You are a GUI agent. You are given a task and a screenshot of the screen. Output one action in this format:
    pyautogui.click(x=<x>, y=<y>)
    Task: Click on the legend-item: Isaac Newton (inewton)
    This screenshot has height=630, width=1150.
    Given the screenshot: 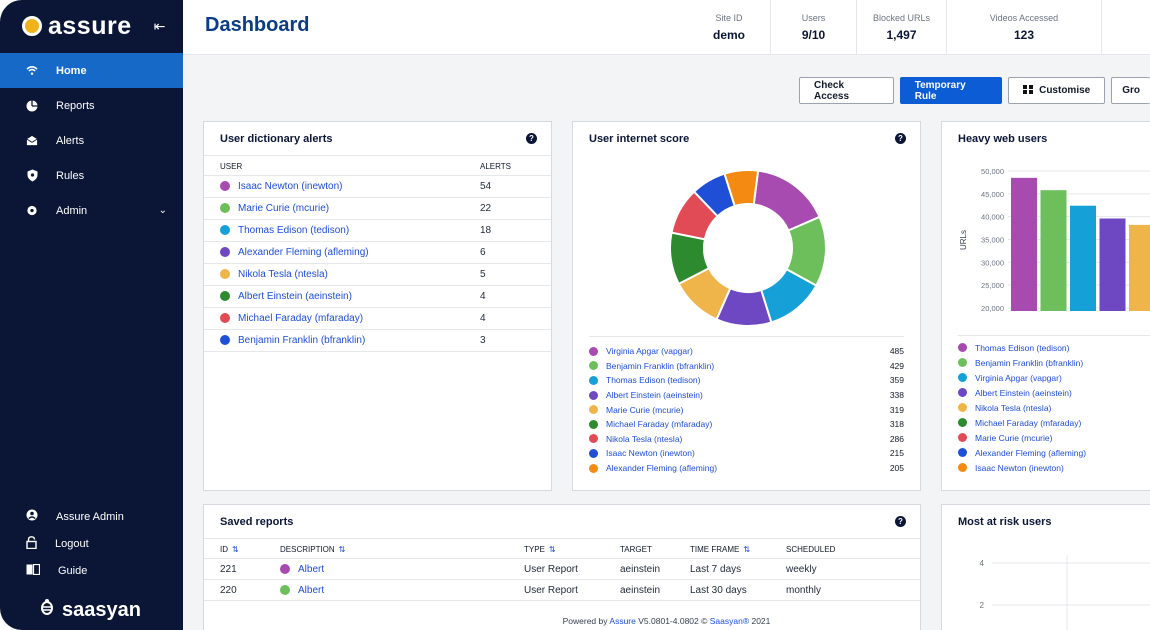 What is the action you would take?
    pyautogui.click(x=1054, y=467)
    